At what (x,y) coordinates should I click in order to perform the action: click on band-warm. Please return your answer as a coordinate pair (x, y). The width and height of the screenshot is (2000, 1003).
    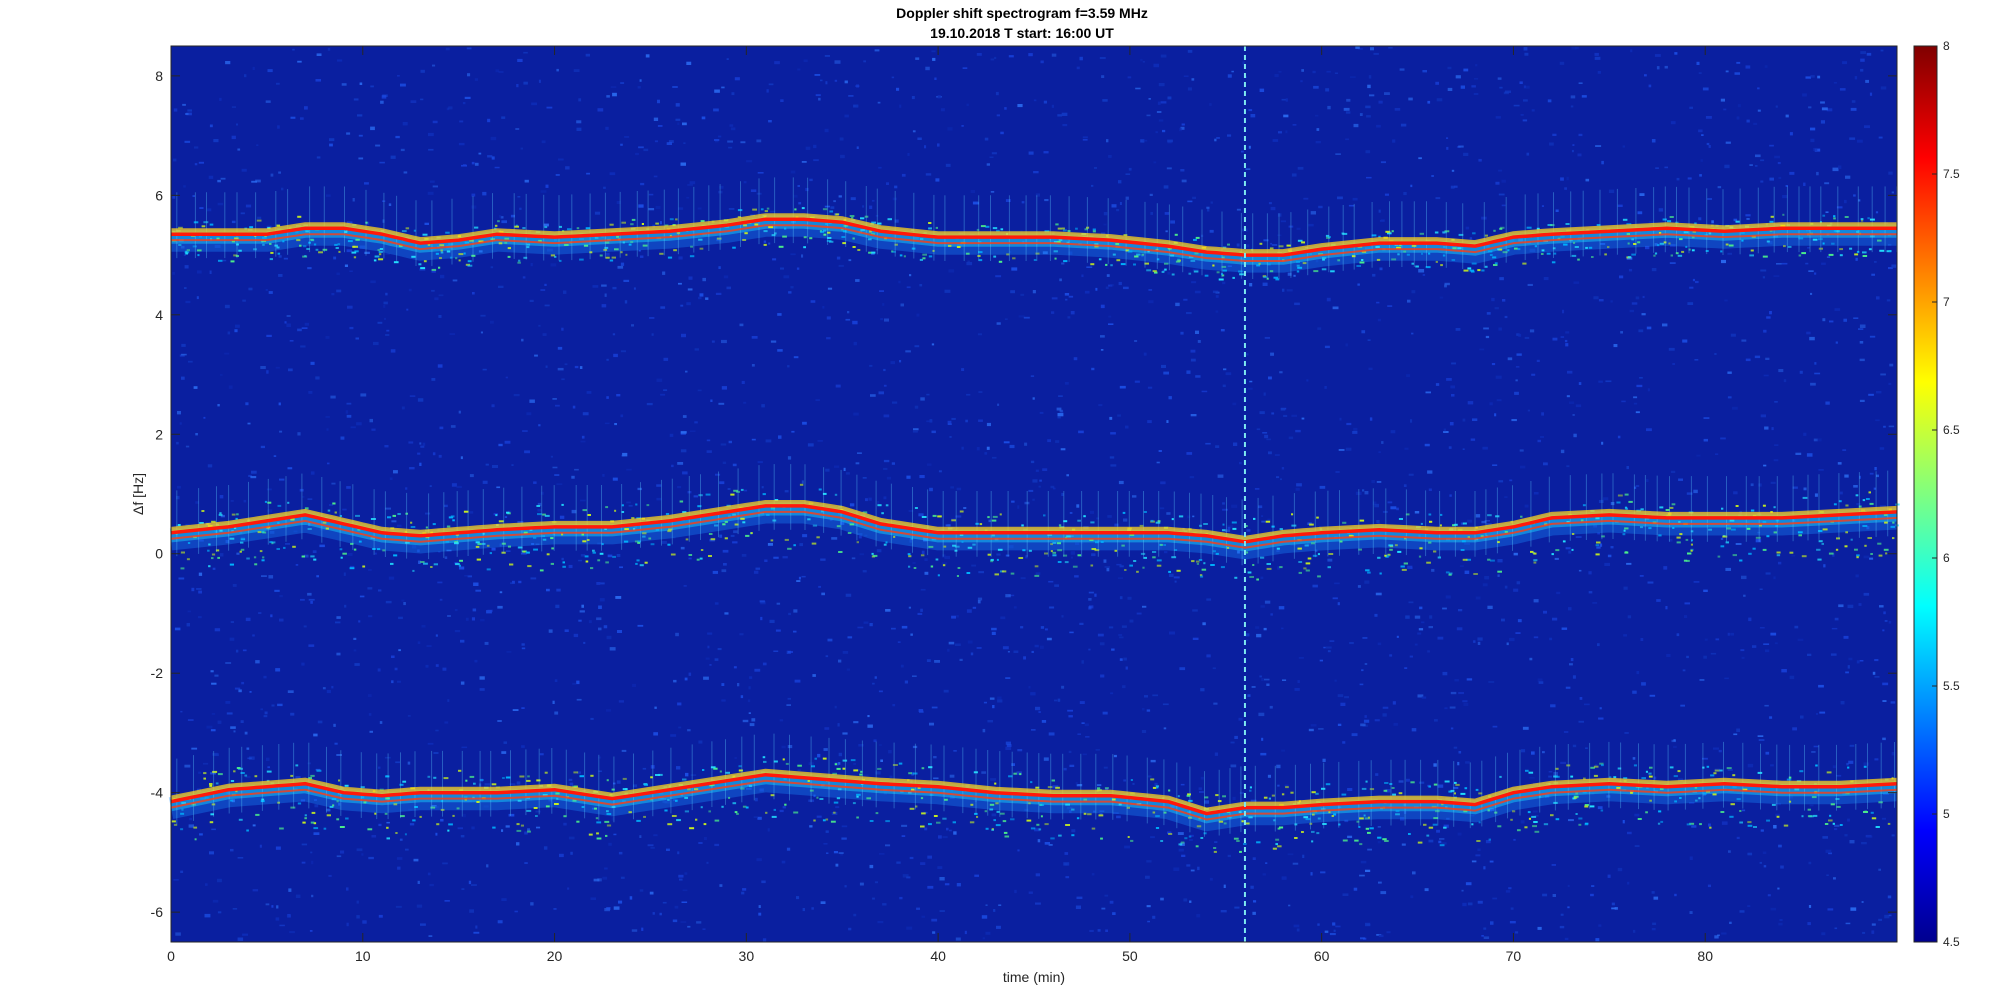
    Looking at the image, I should click on (1034, 234).